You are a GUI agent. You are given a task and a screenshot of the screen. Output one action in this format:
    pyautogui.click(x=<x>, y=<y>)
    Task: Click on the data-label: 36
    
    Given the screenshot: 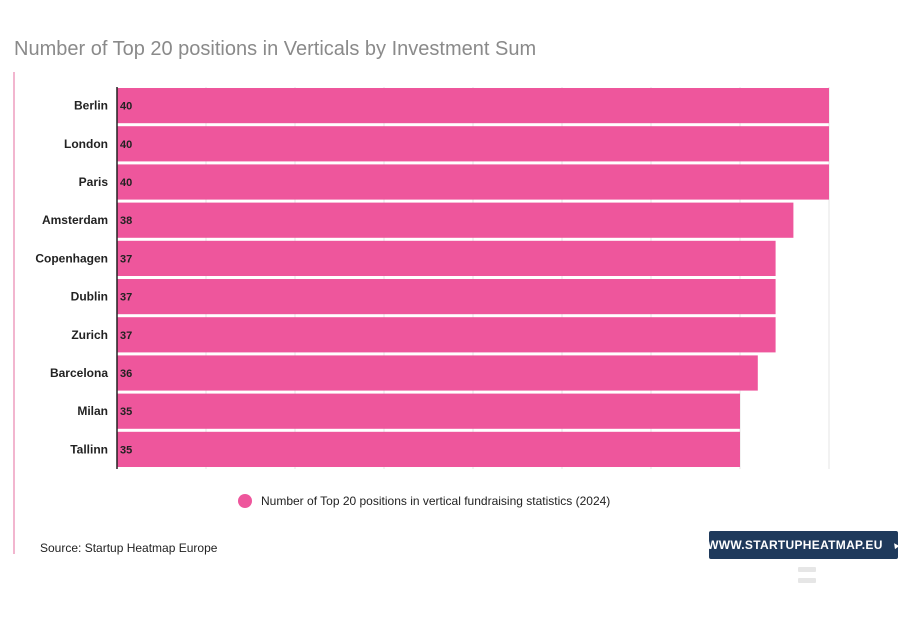 What is the action you would take?
    pyautogui.click(x=126, y=374)
    